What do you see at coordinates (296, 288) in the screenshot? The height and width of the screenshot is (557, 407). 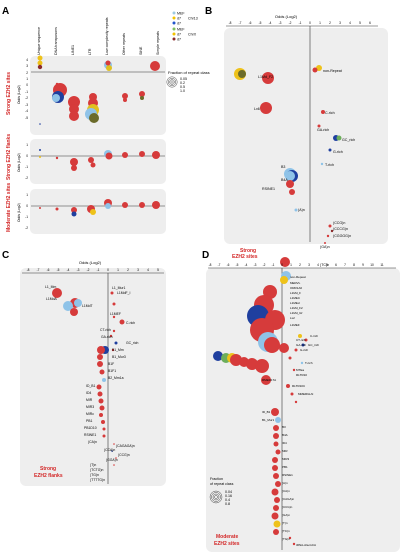 I see `svg-text: ORR1A0` at bounding box center [296, 288].